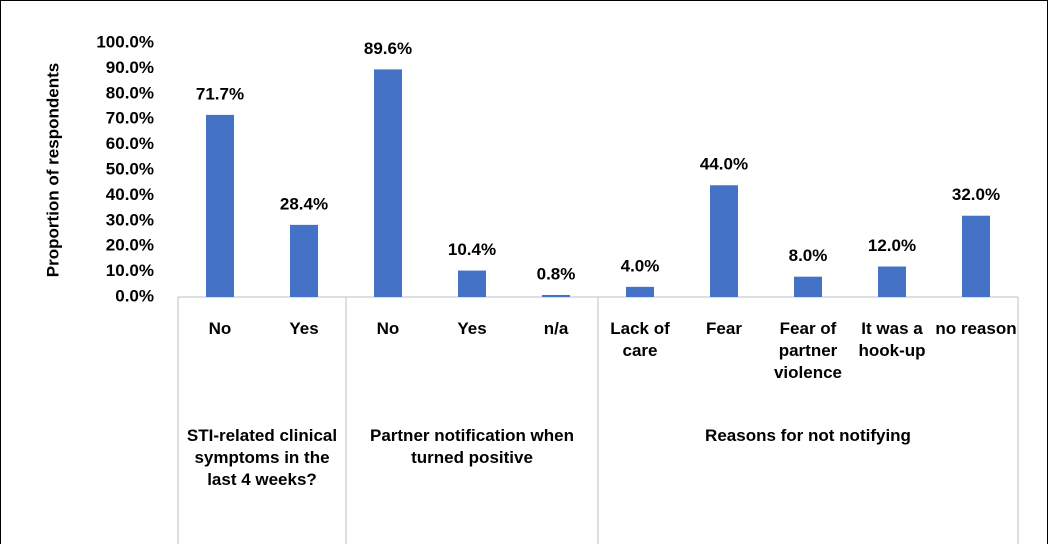 The width and height of the screenshot is (1048, 544). I want to click on data-label: 10.4%, so click(472, 249).